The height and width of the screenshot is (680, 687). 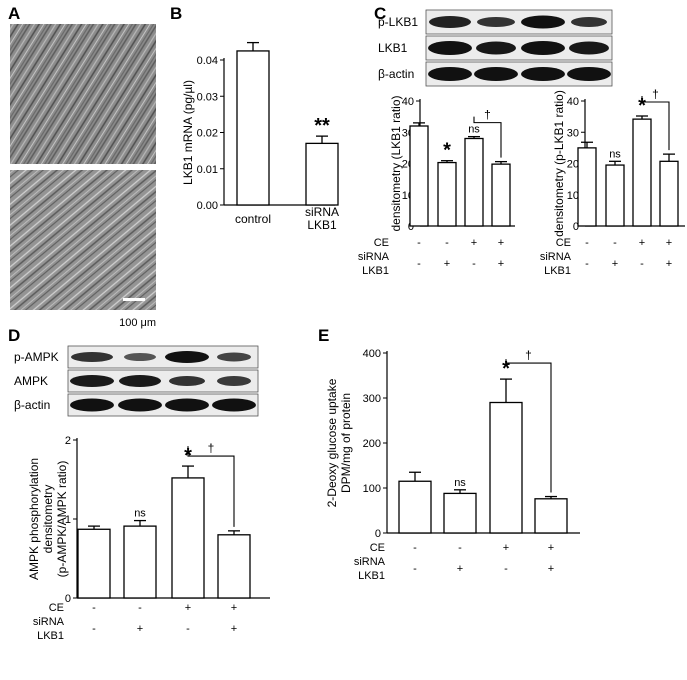 I want to click on y-tick-label: 2, so click(x=68, y=441).